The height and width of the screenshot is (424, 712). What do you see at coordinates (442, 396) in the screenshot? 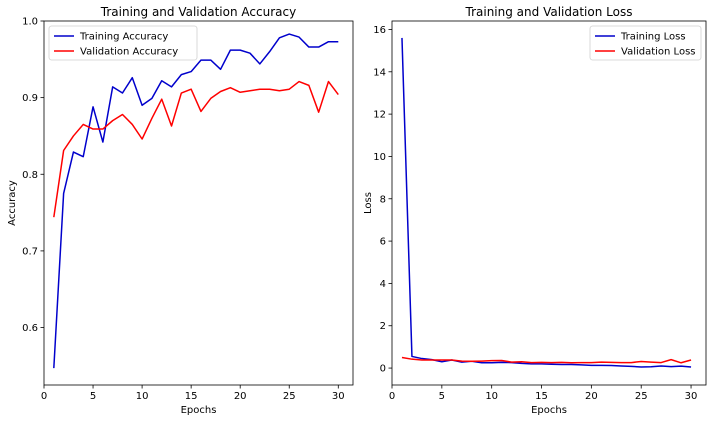
I see `loss-x-tick-label: 5` at bounding box center [442, 396].